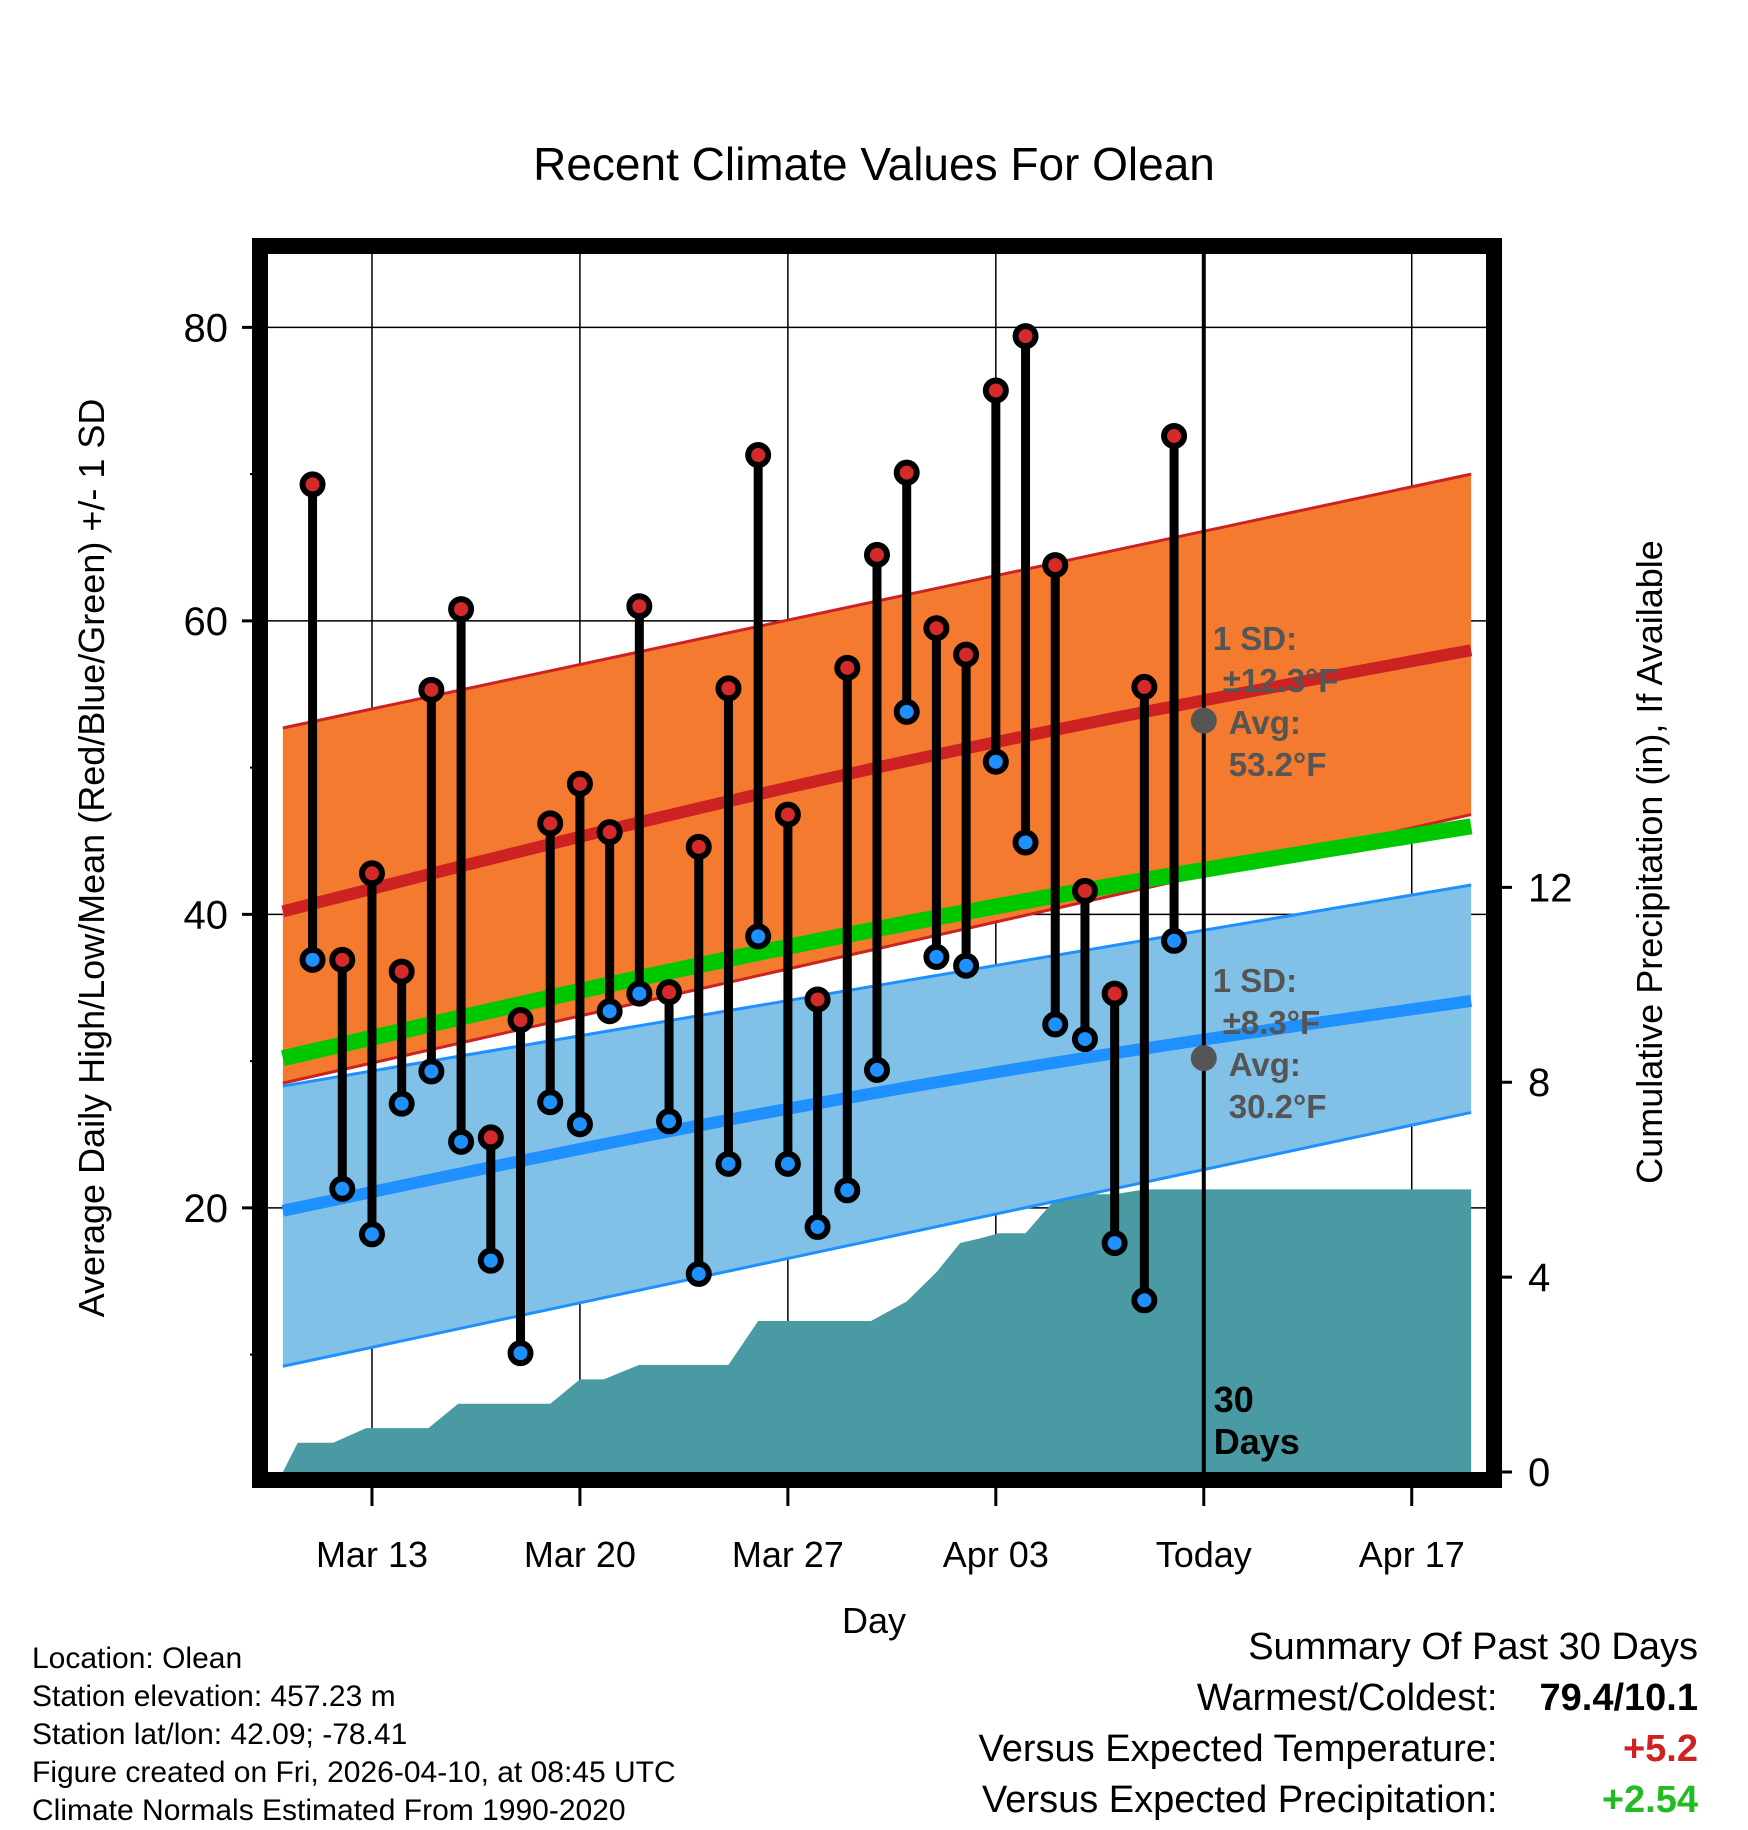  I want to click on x-tick-label: Mar 27, so click(788, 1554).